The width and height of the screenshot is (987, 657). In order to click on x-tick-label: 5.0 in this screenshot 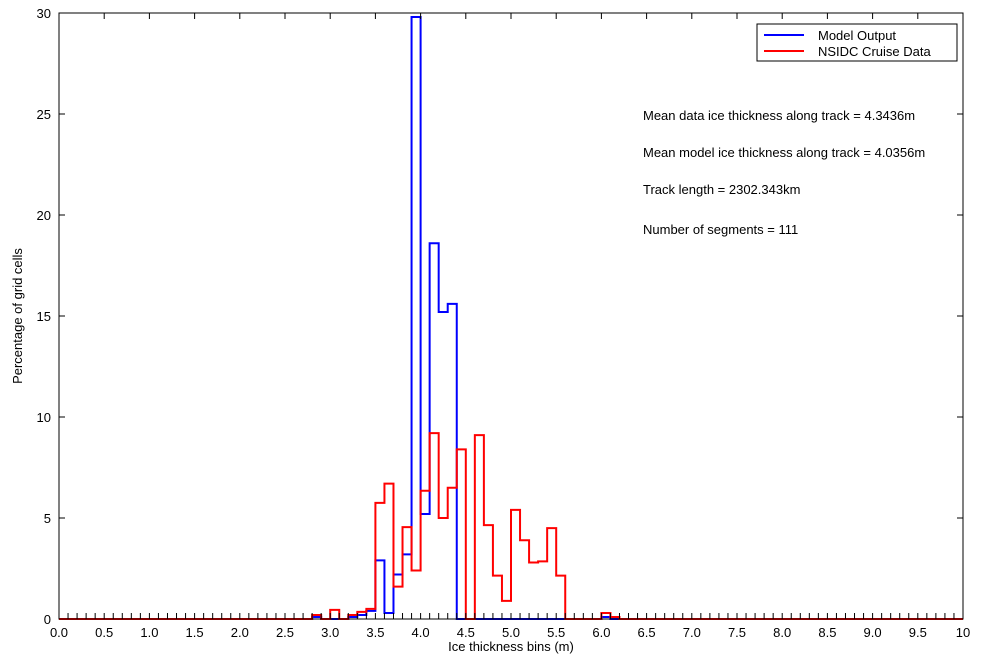, I will do `click(511, 632)`.